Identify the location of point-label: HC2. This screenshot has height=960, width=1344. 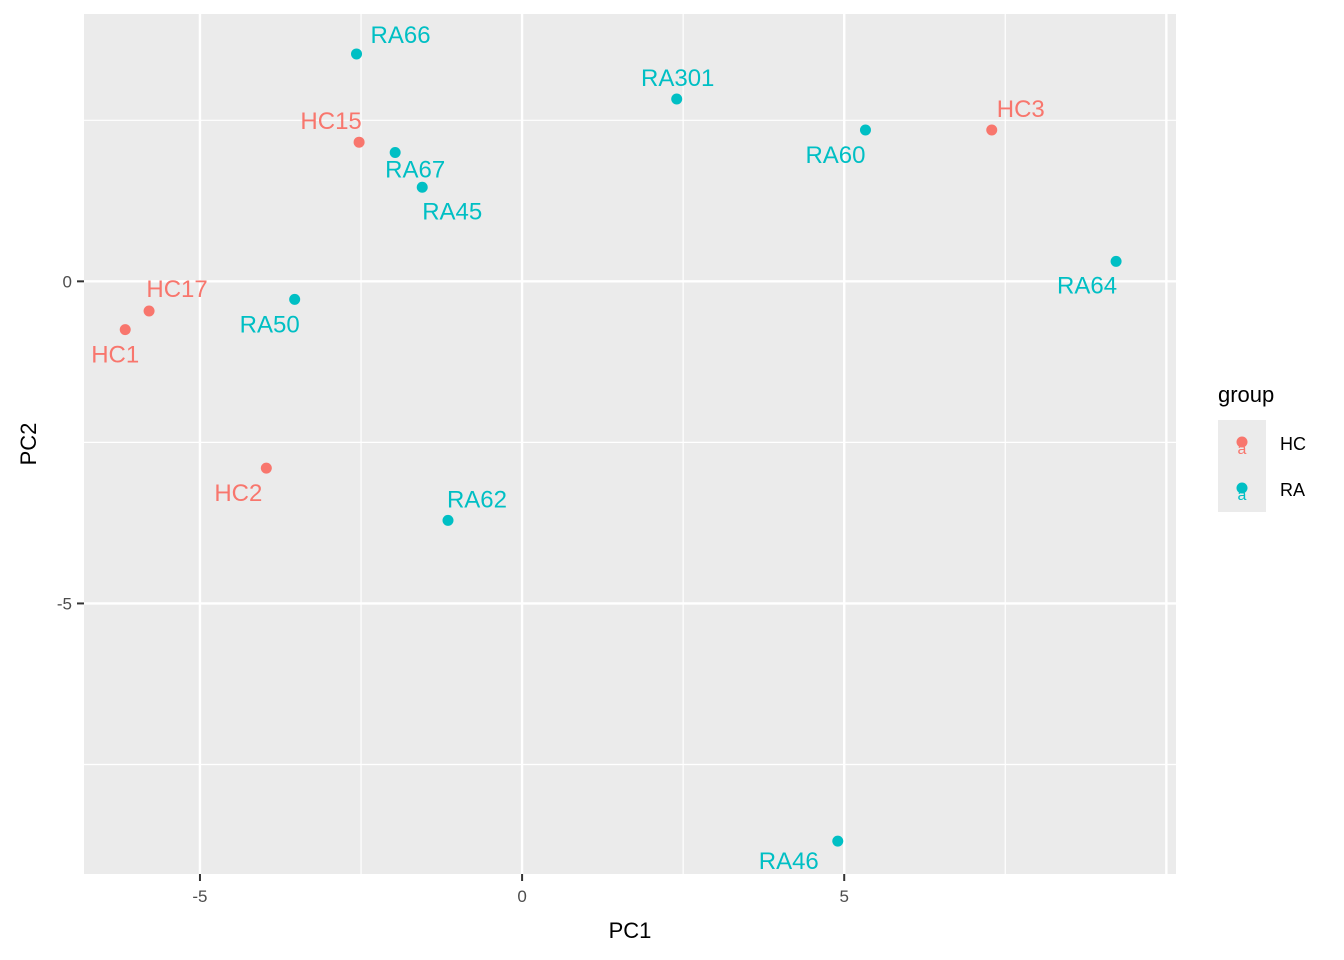
(238, 493).